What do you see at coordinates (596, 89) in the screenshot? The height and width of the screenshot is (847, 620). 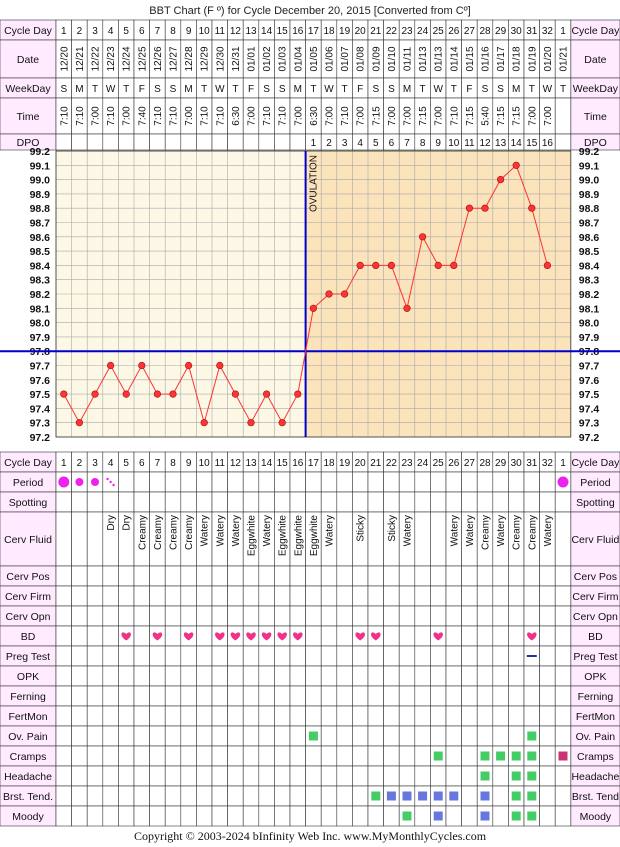 I see `row-label-right-text-weekday: WeekDay` at bounding box center [596, 89].